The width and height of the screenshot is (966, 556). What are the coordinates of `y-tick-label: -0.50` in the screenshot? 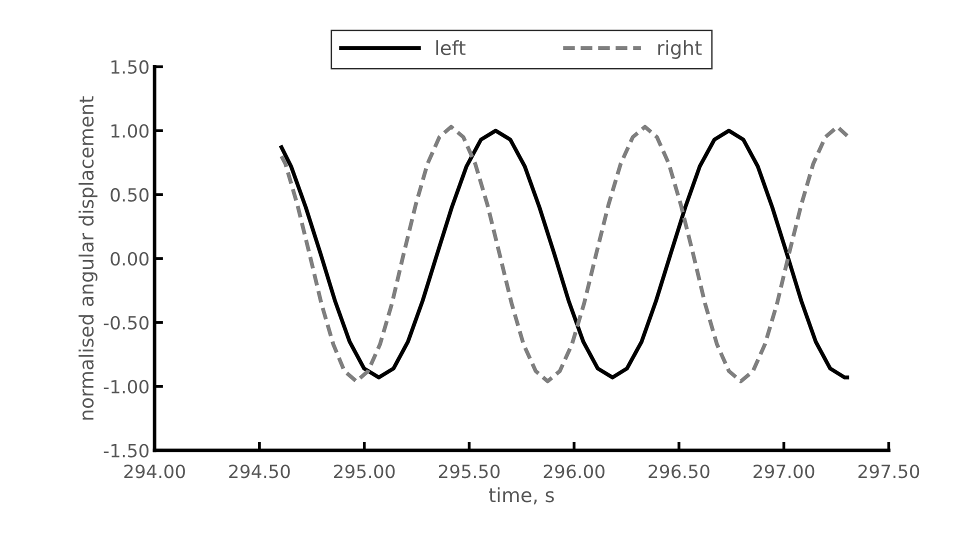 It's located at (126, 323).